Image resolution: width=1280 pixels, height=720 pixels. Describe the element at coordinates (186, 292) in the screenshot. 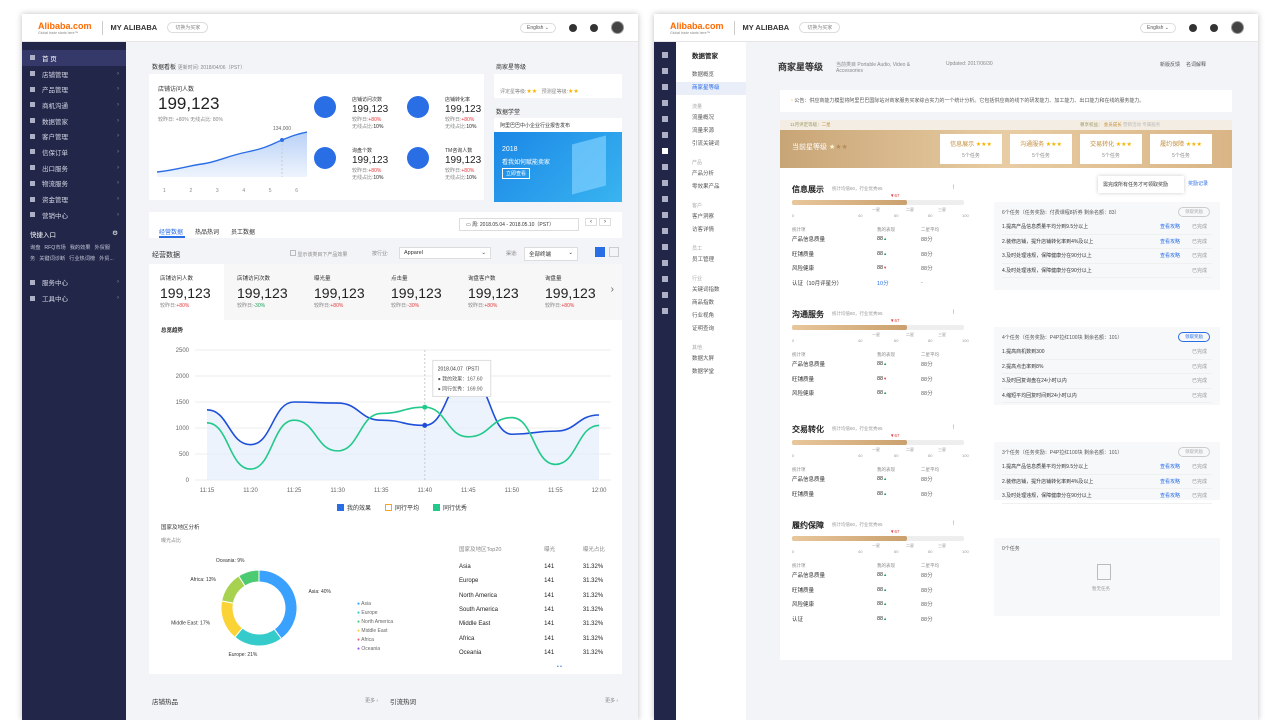

I see `kpi-0: 店铺访问人数 199,123 较昨日:+80%` at that location.